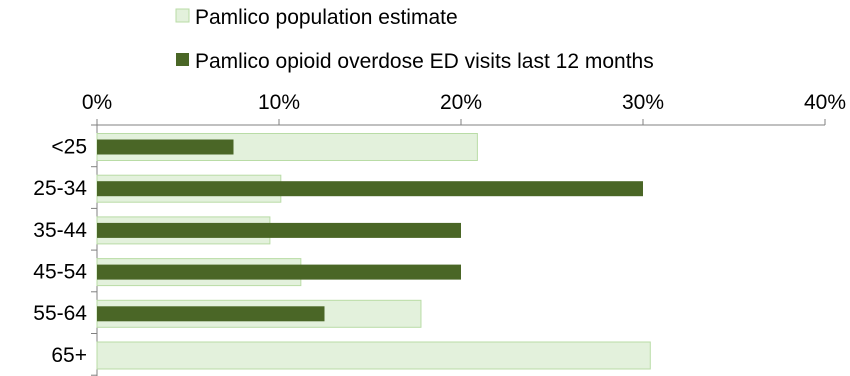 The width and height of the screenshot is (850, 376). I want to click on category-label: 35-44, so click(60, 230).